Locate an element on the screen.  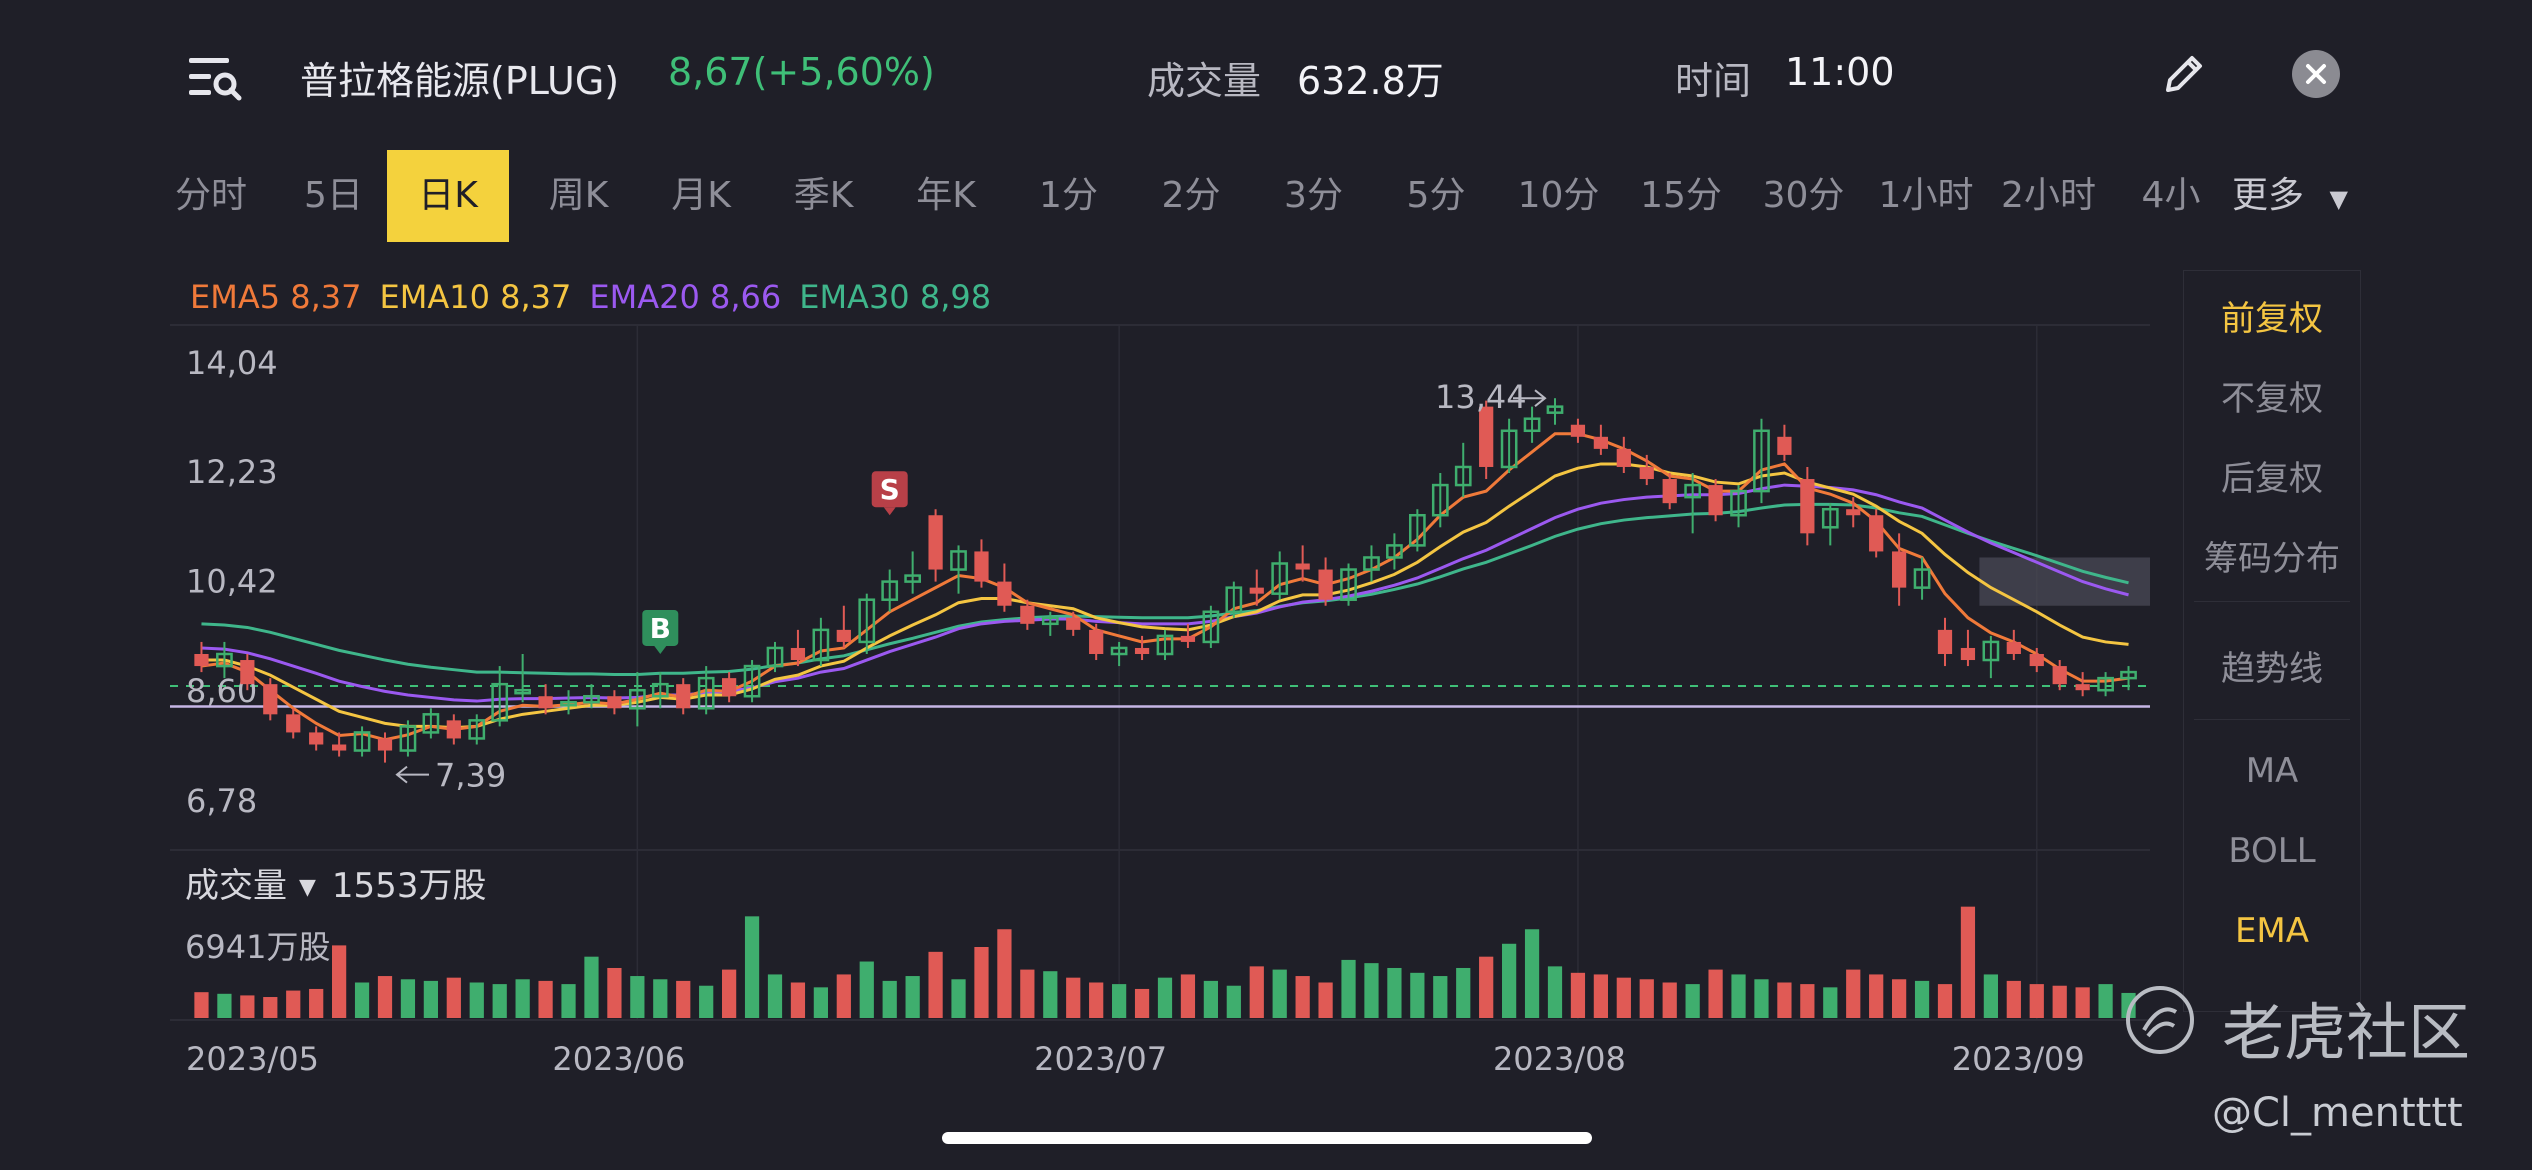
tab-timeframe: 15分 is located at coordinates (1681, 195).